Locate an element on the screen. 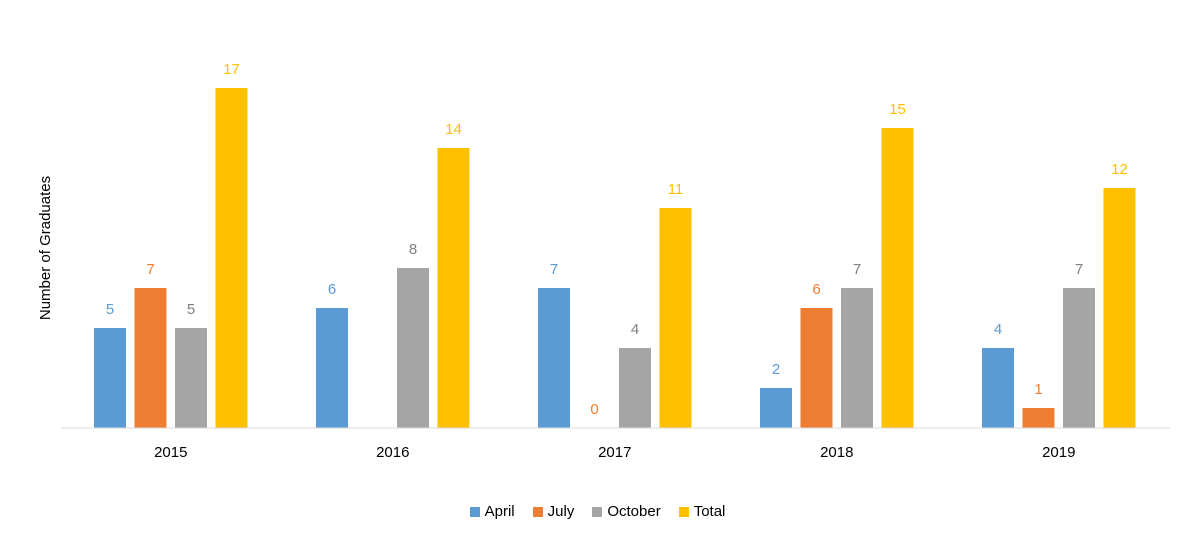 Image resolution: width=1195 pixels, height=545 pixels. legend-item-total: Total is located at coordinates (702, 511).